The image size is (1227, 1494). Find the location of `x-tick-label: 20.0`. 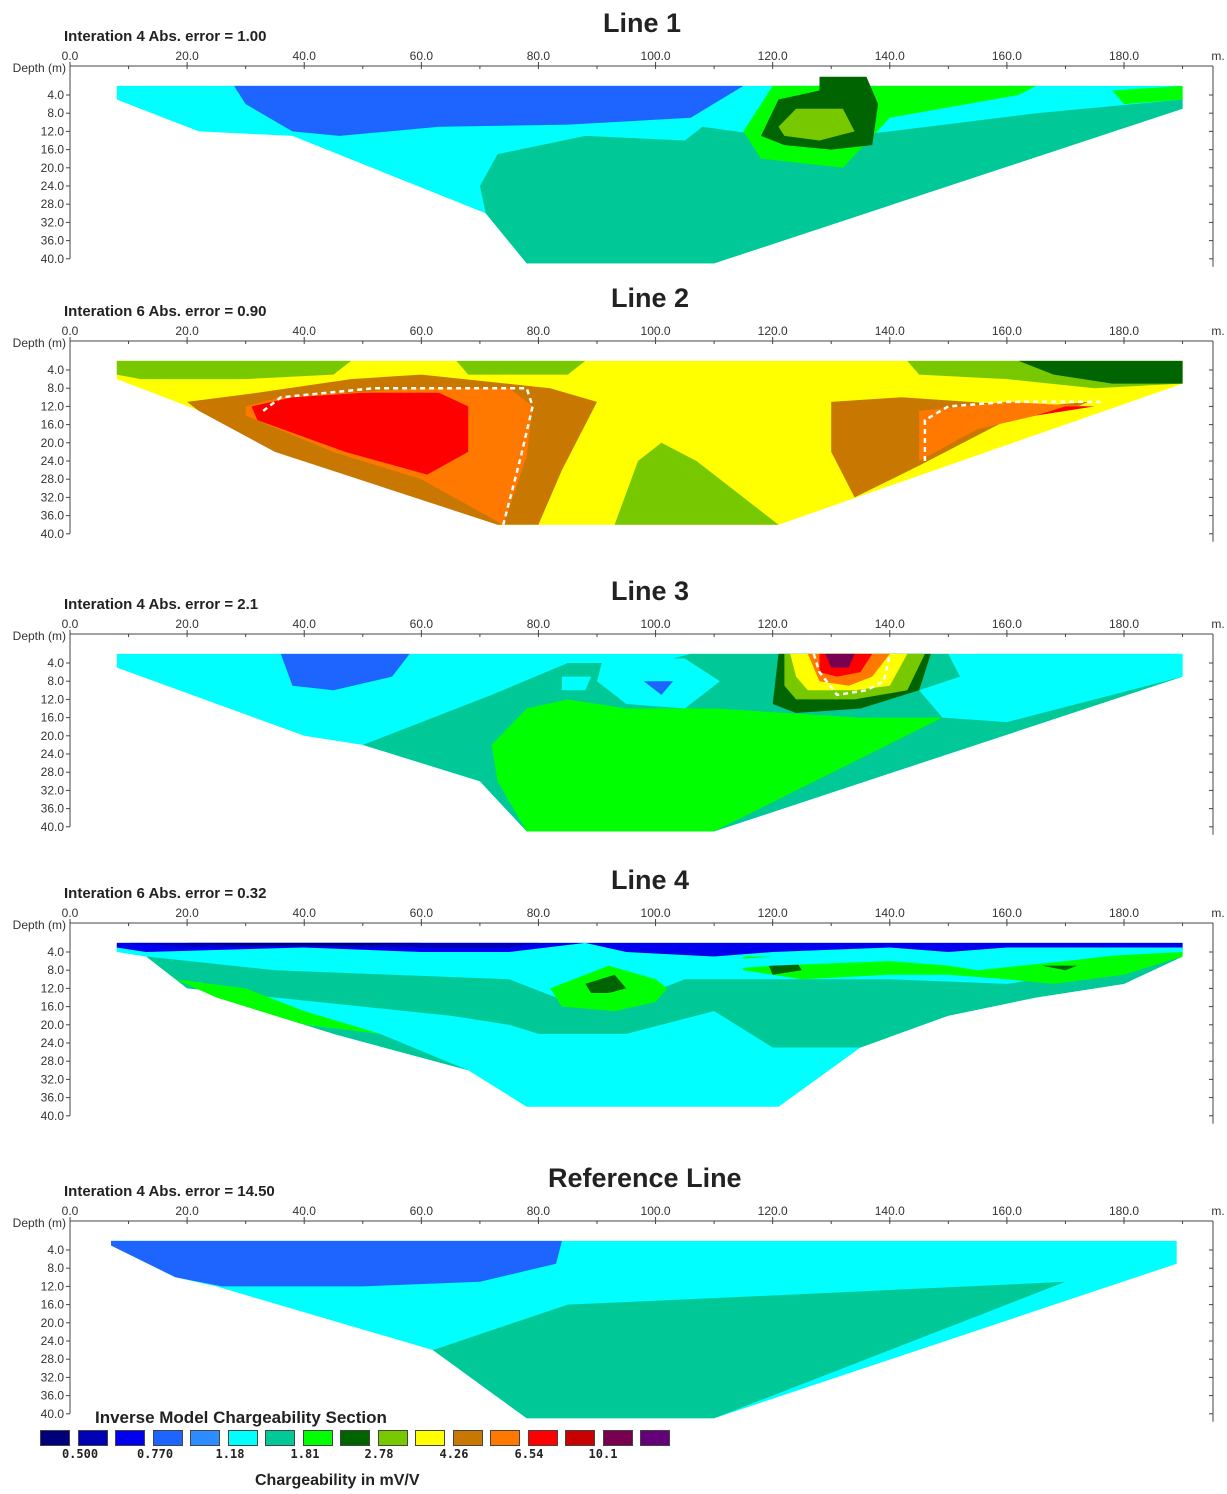

x-tick-label: 20.0 is located at coordinates (187, 1211).